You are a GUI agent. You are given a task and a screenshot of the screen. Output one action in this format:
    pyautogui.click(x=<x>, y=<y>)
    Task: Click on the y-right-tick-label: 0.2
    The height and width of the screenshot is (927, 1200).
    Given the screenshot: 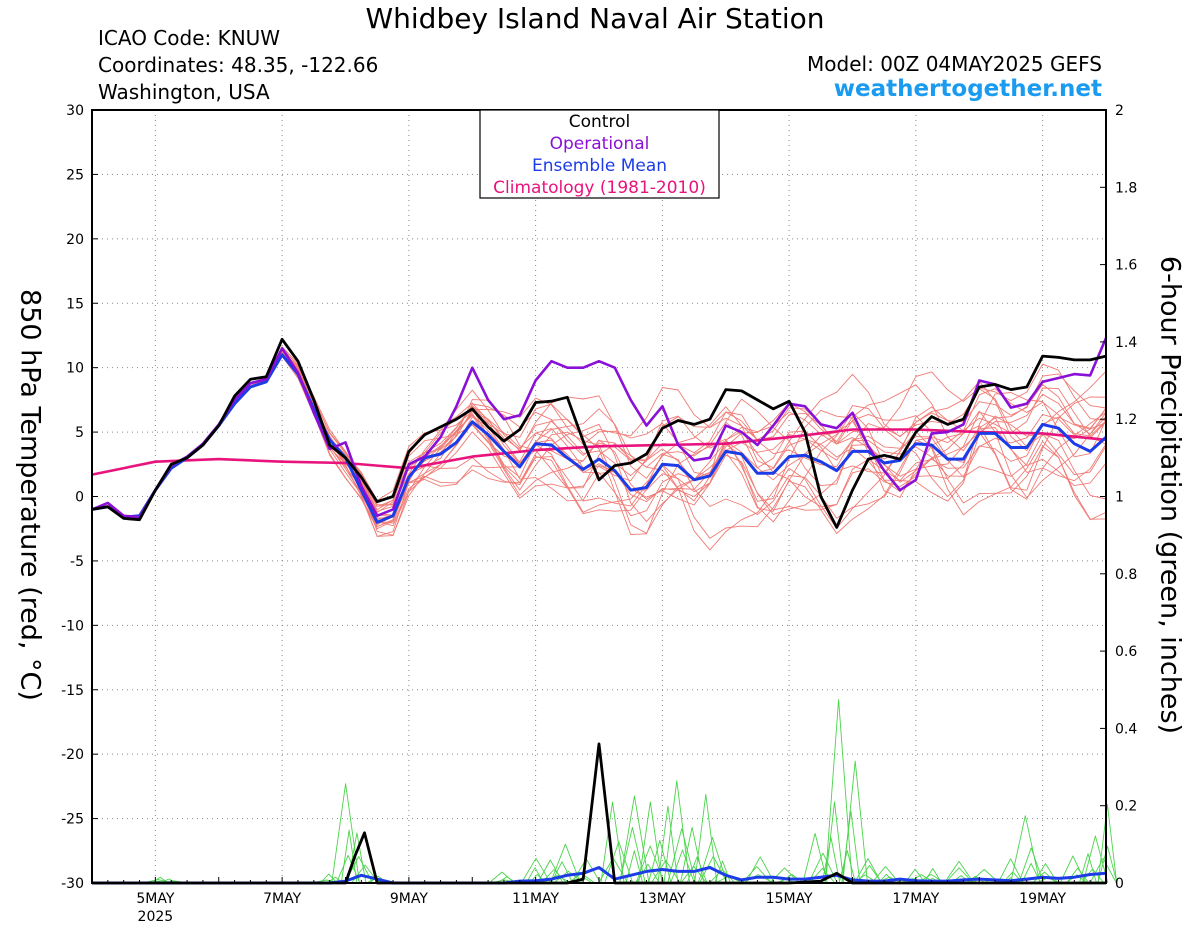 What is the action you would take?
    pyautogui.click(x=1126, y=807)
    